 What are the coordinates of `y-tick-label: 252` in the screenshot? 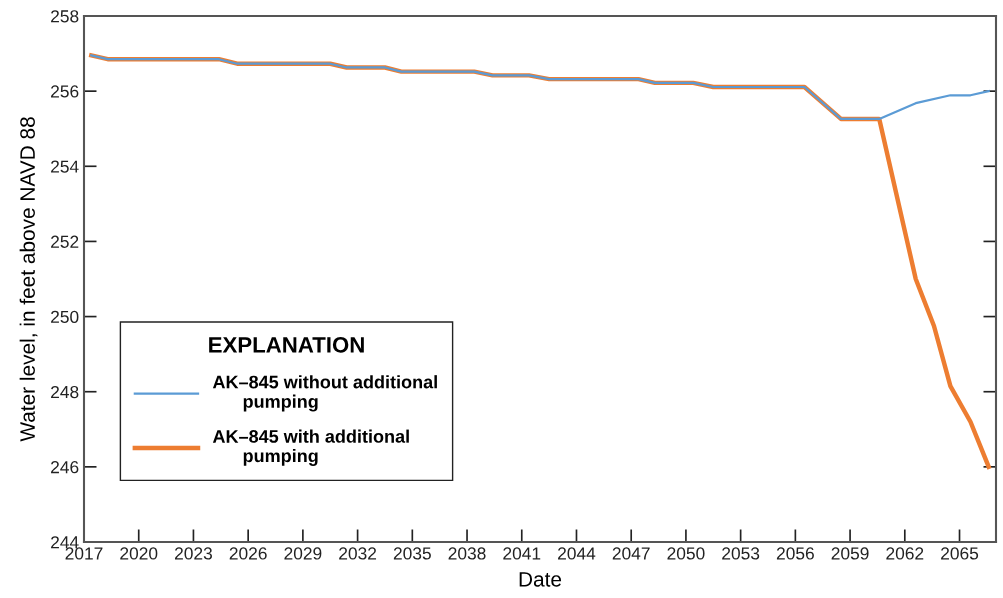 It's located at (65, 241).